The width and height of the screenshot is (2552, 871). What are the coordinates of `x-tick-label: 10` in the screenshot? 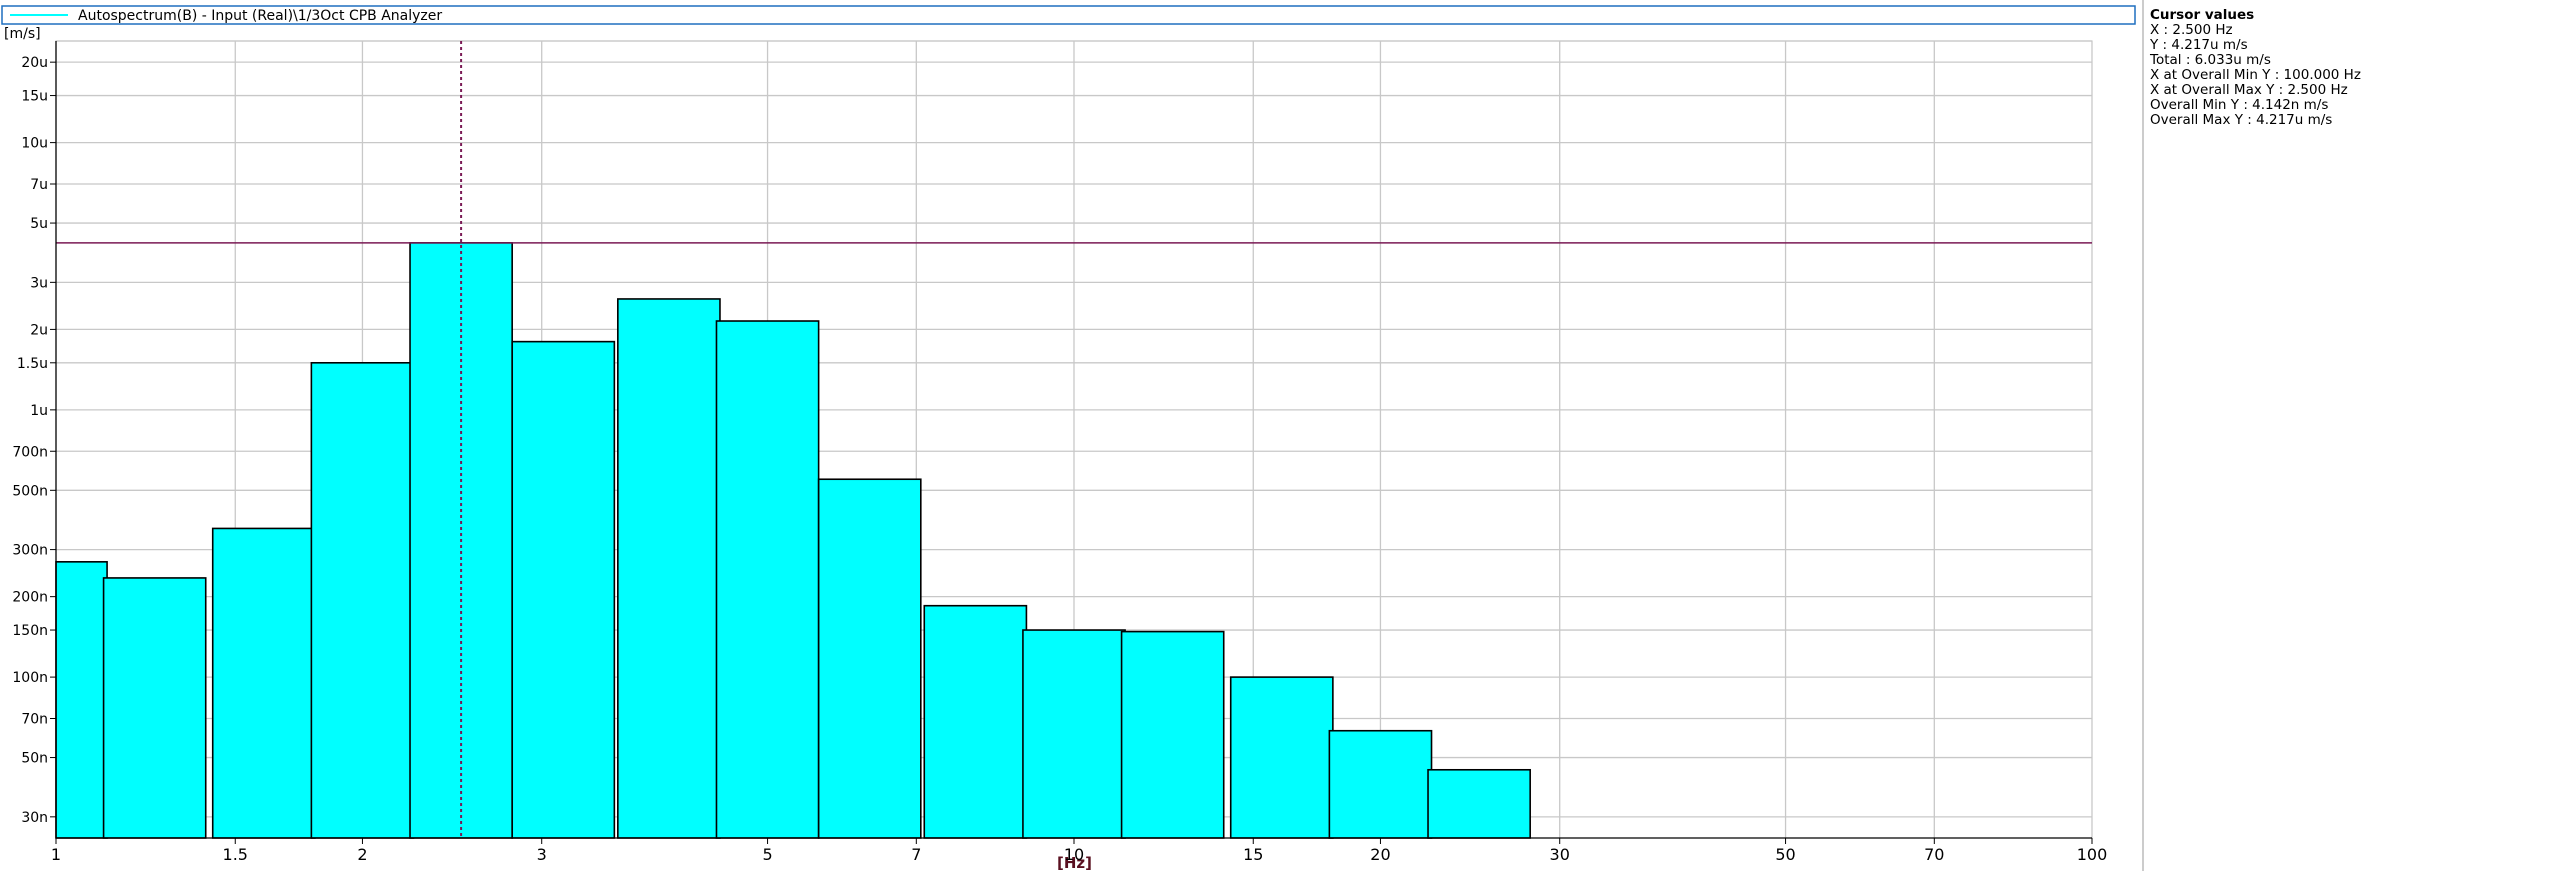 It's located at (1074, 854).